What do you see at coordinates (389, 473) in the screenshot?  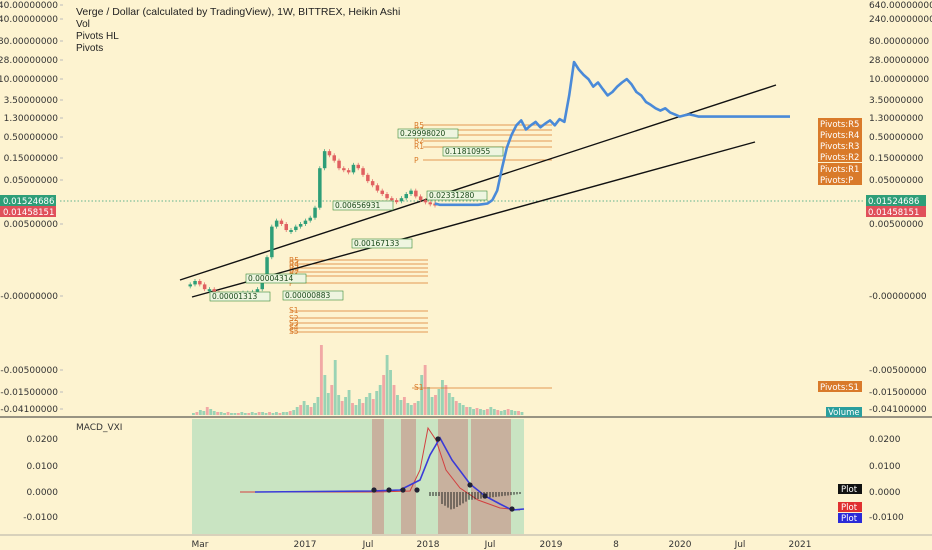 I see `macd-line` at bounding box center [389, 473].